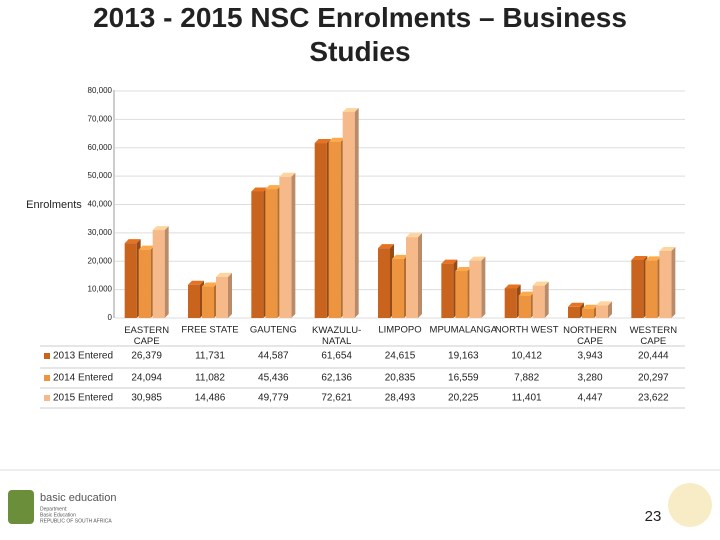 The image size is (720, 540). I want to click on table-value: 11,731, so click(210, 356).